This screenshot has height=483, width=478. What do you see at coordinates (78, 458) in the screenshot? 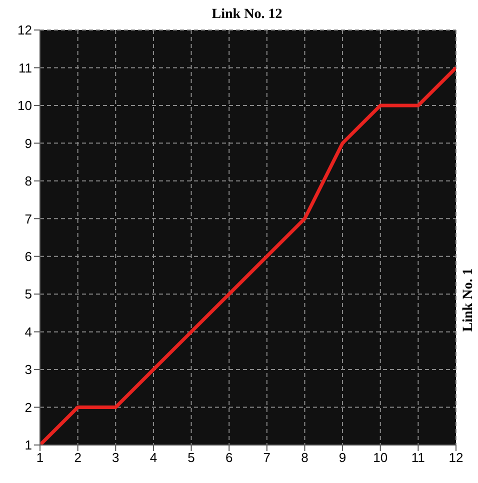
I see `x-tick-label: 2` at bounding box center [78, 458].